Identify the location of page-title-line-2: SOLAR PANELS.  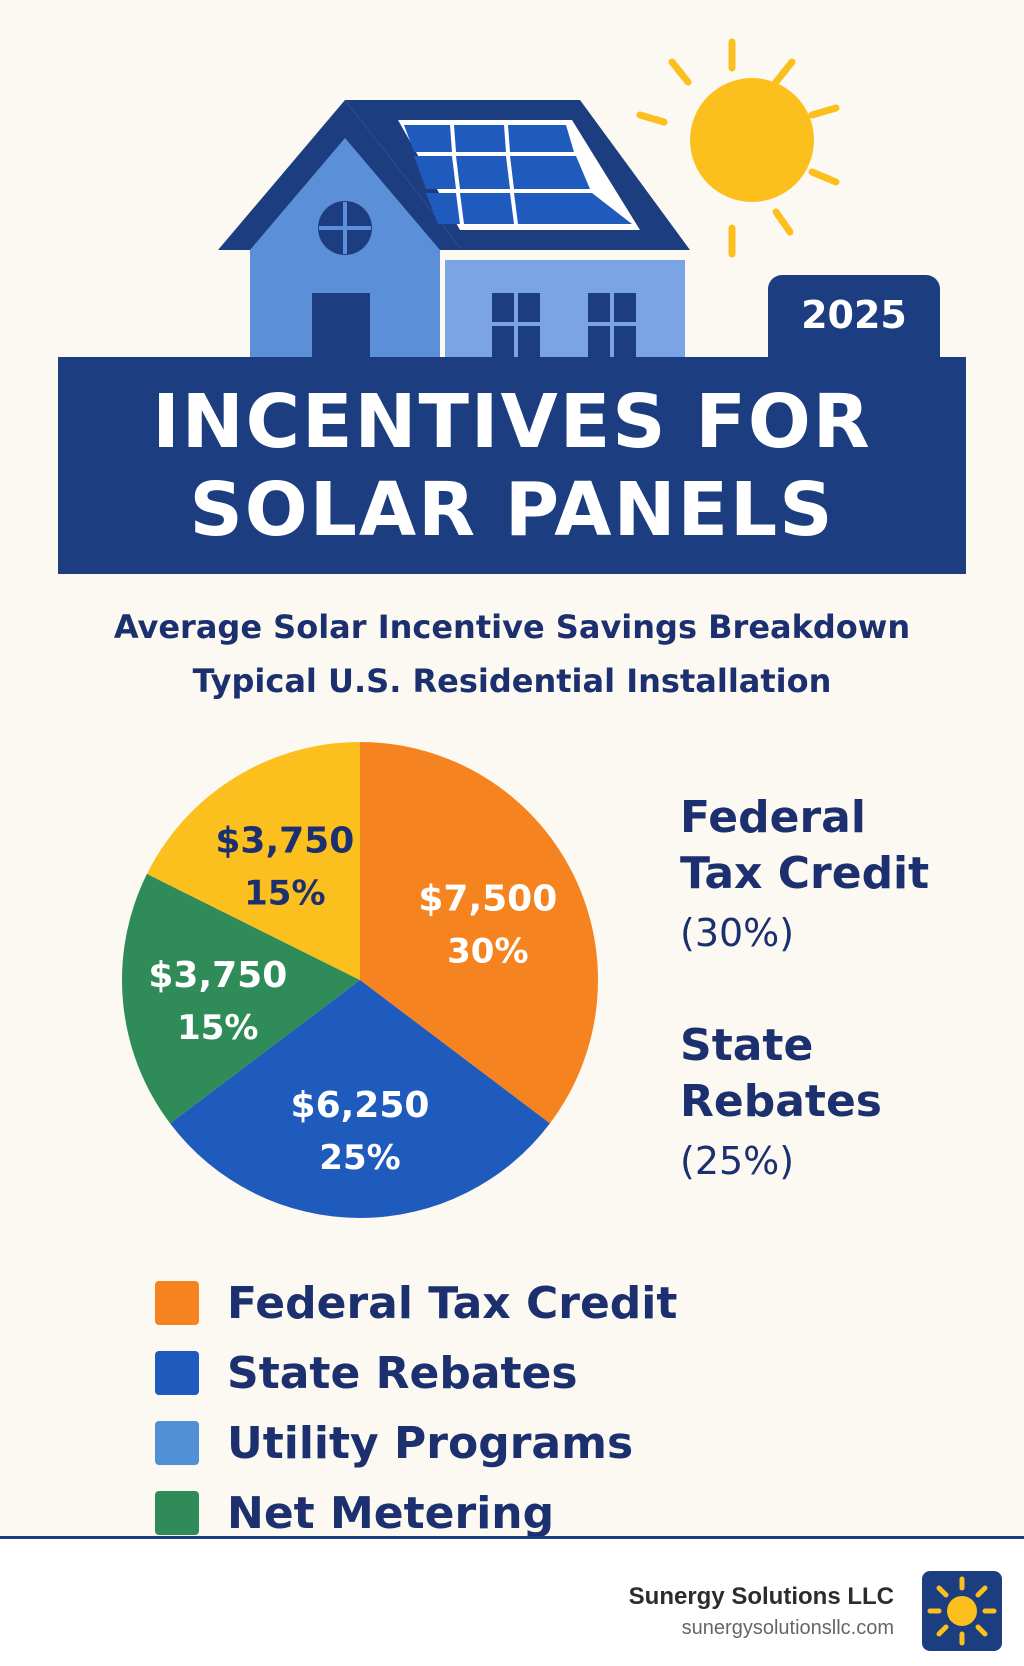
(512, 509).